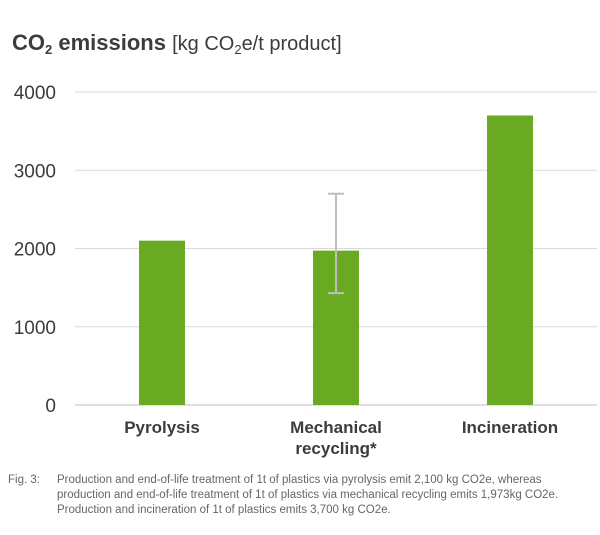 The width and height of the screenshot is (600, 535). I want to click on x-tick-label: Incineration, so click(510, 427).